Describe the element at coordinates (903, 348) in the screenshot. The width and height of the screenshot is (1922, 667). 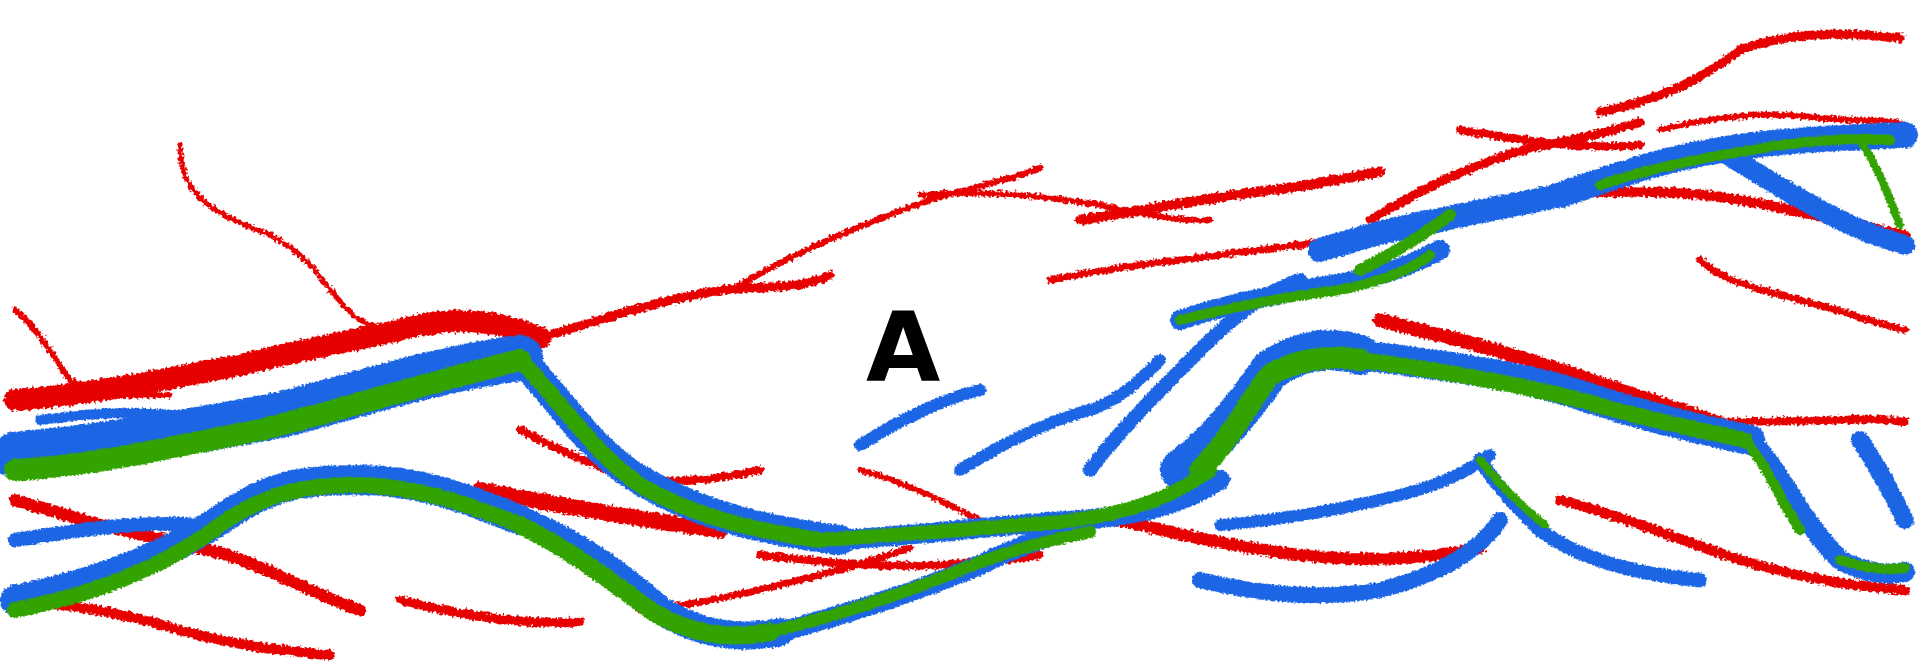
I see `panel-label: A` at that location.